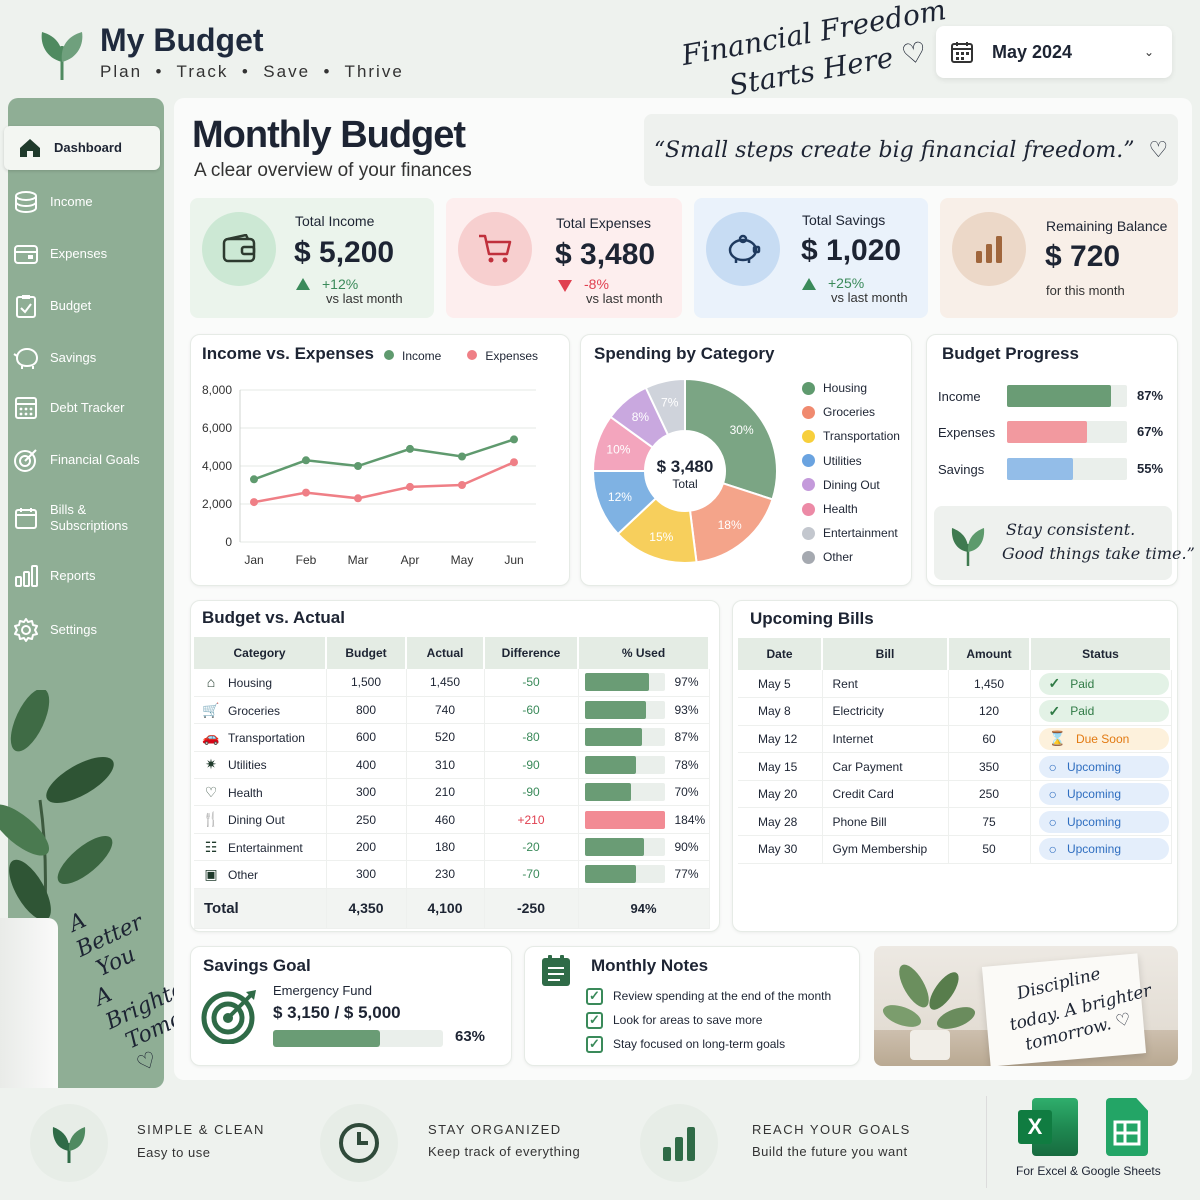 This screenshot has height=1200, width=1200. I want to click on pie-chart-title: Spending by Category, so click(684, 353).